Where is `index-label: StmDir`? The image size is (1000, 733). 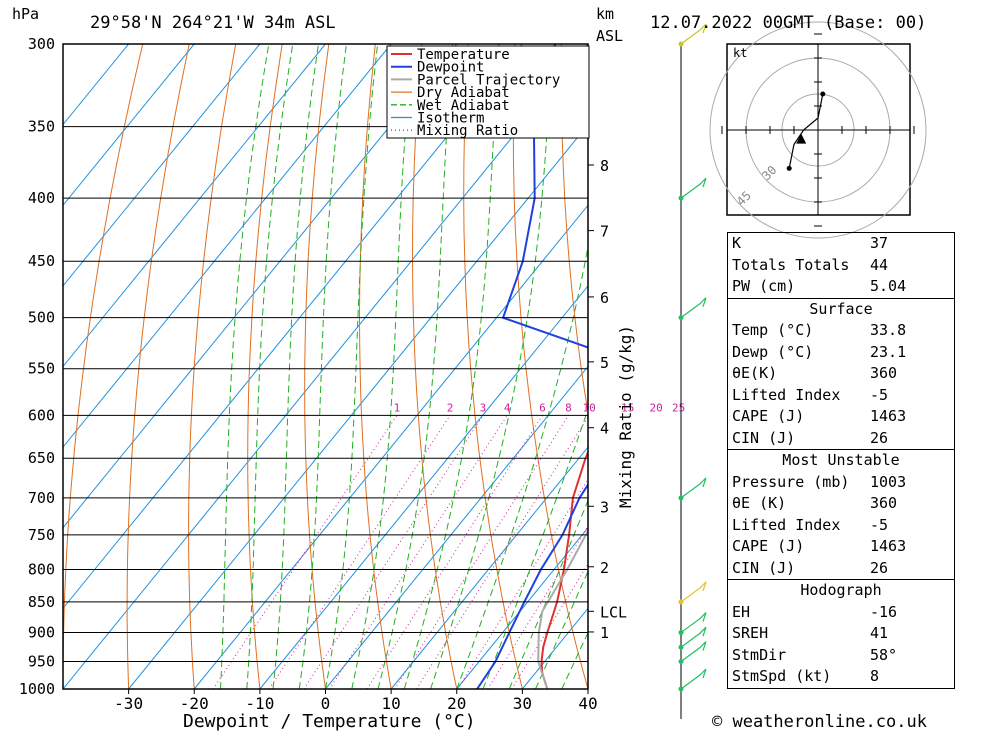 index-label: StmDir is located at coordinates (759, 654).